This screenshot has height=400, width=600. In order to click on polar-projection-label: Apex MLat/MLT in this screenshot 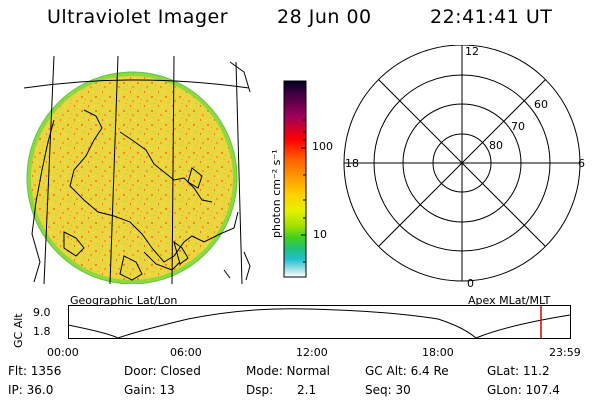, I will do `click(509, 300)`.